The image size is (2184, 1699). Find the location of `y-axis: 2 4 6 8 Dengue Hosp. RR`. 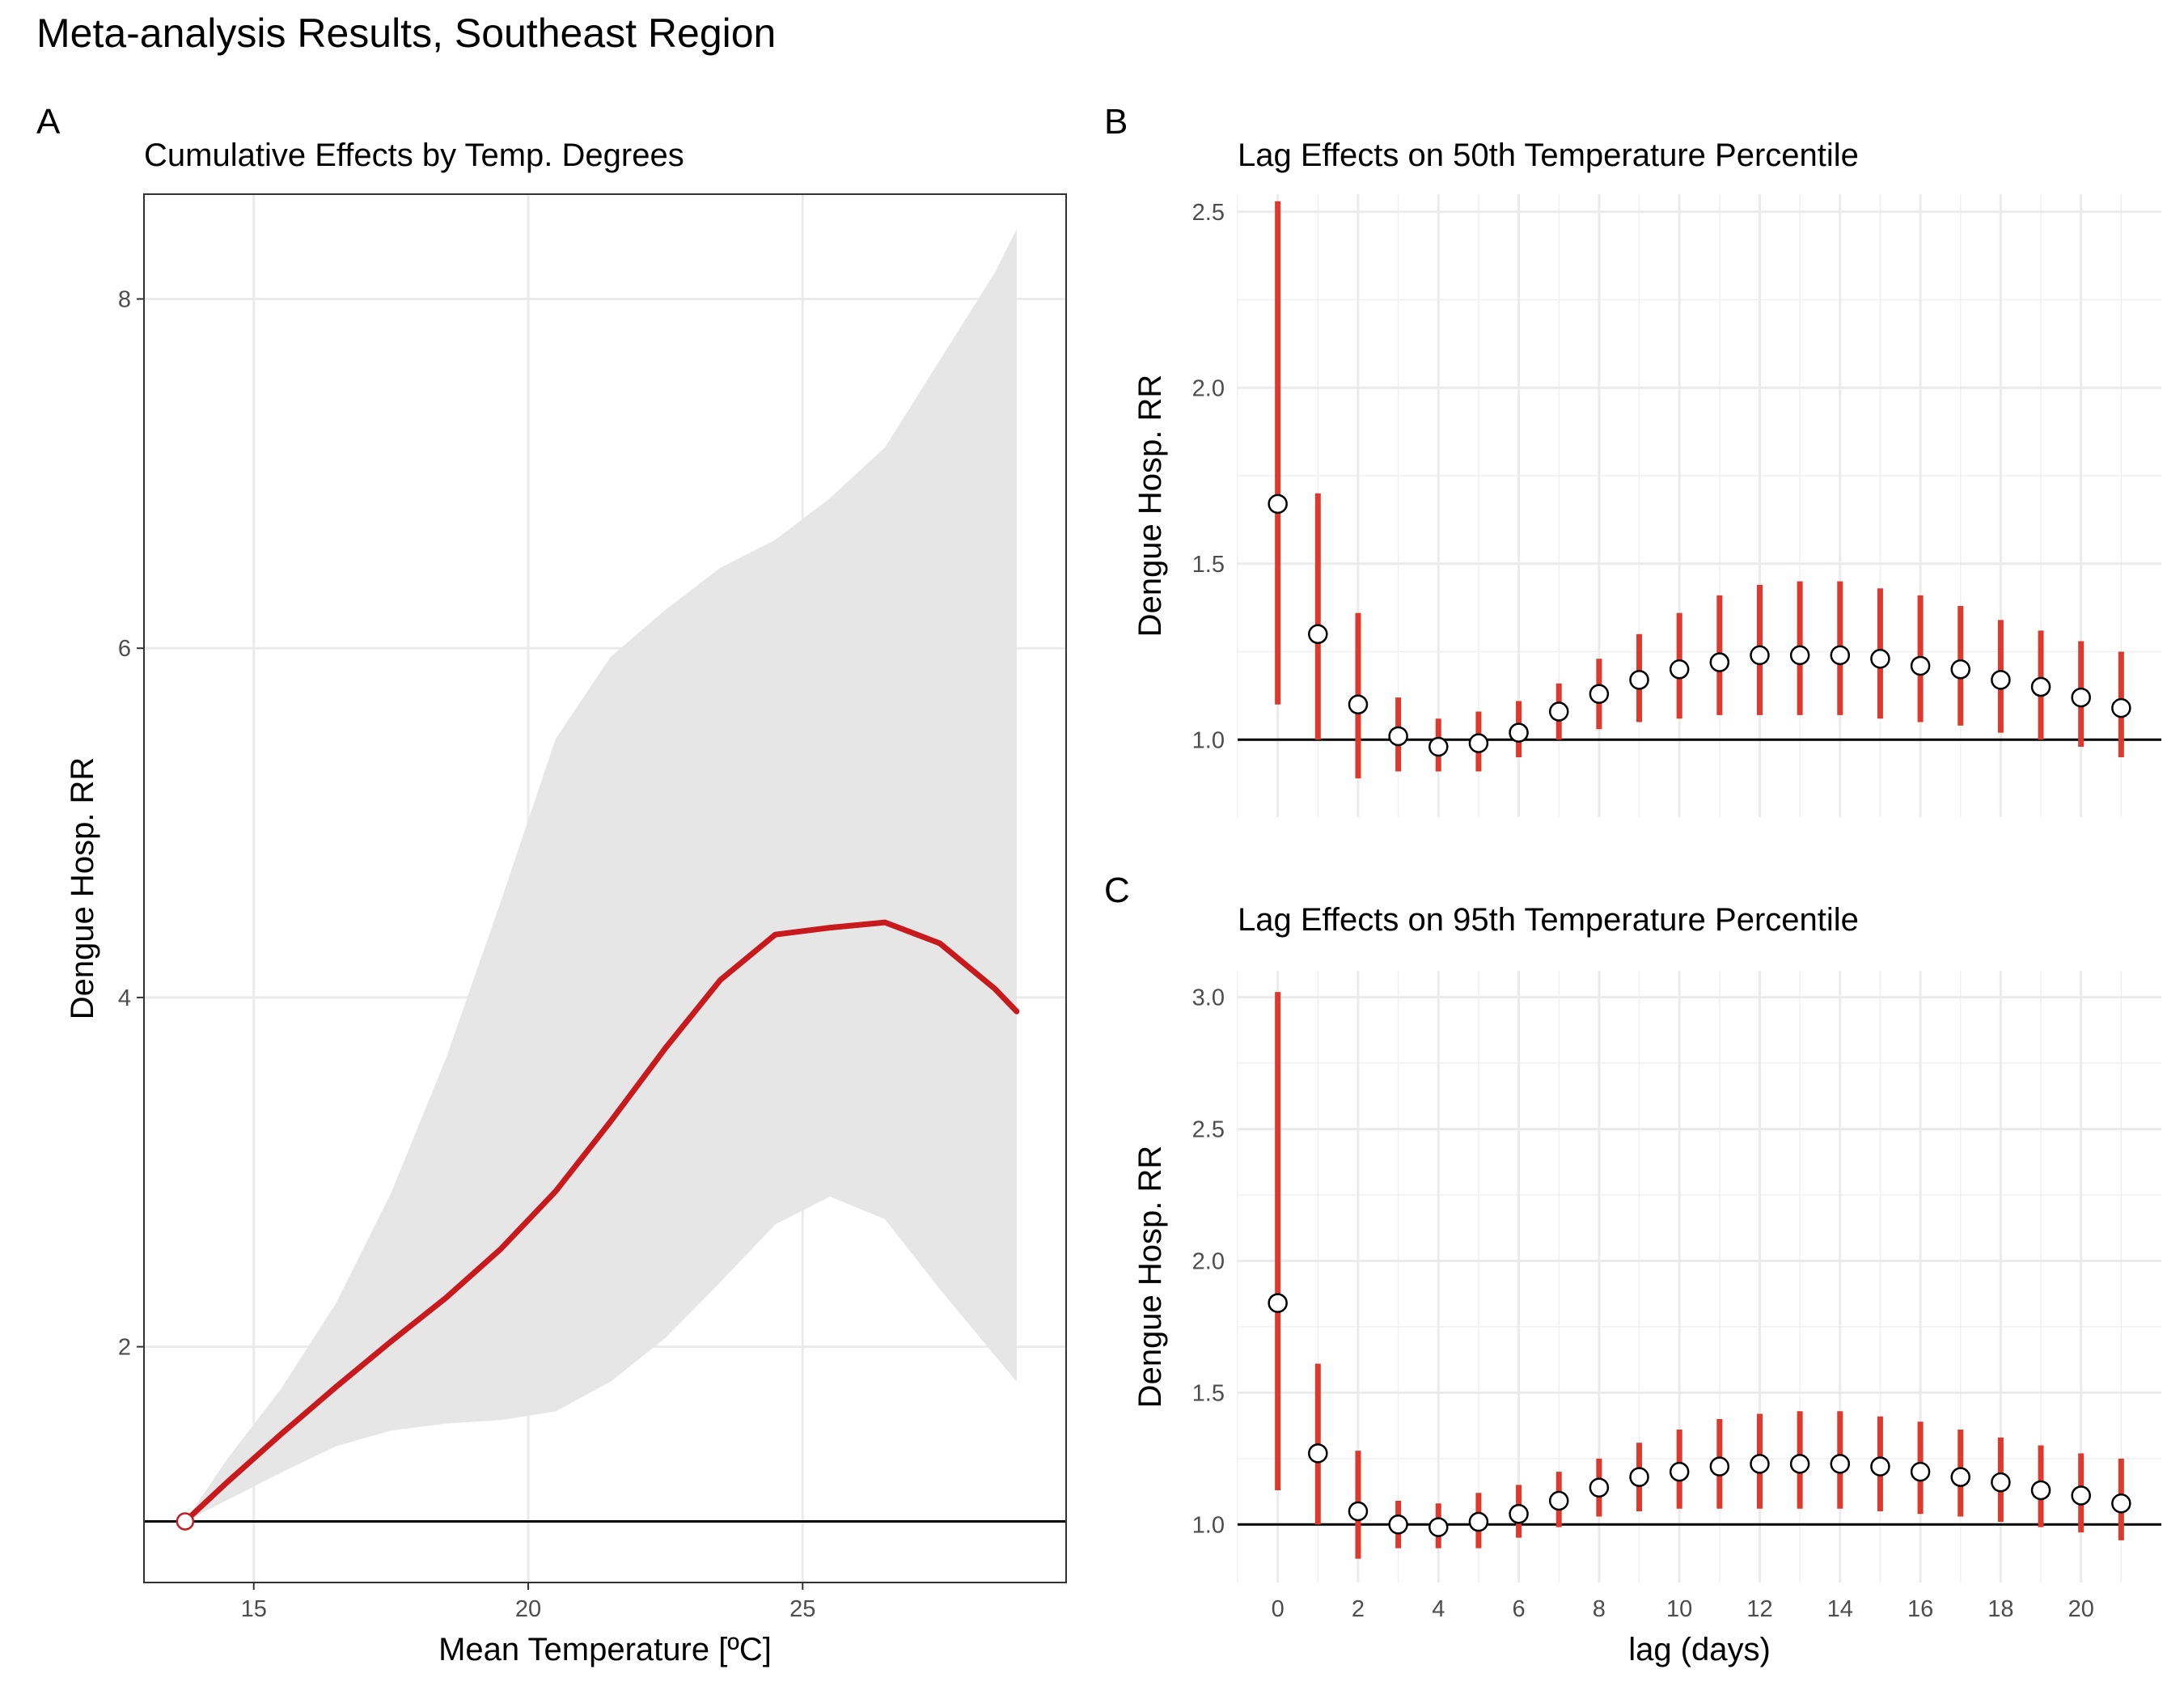

y-axis: 2 4 6 8 Dengue Hosp. RR is located at coordinates (104, 824).